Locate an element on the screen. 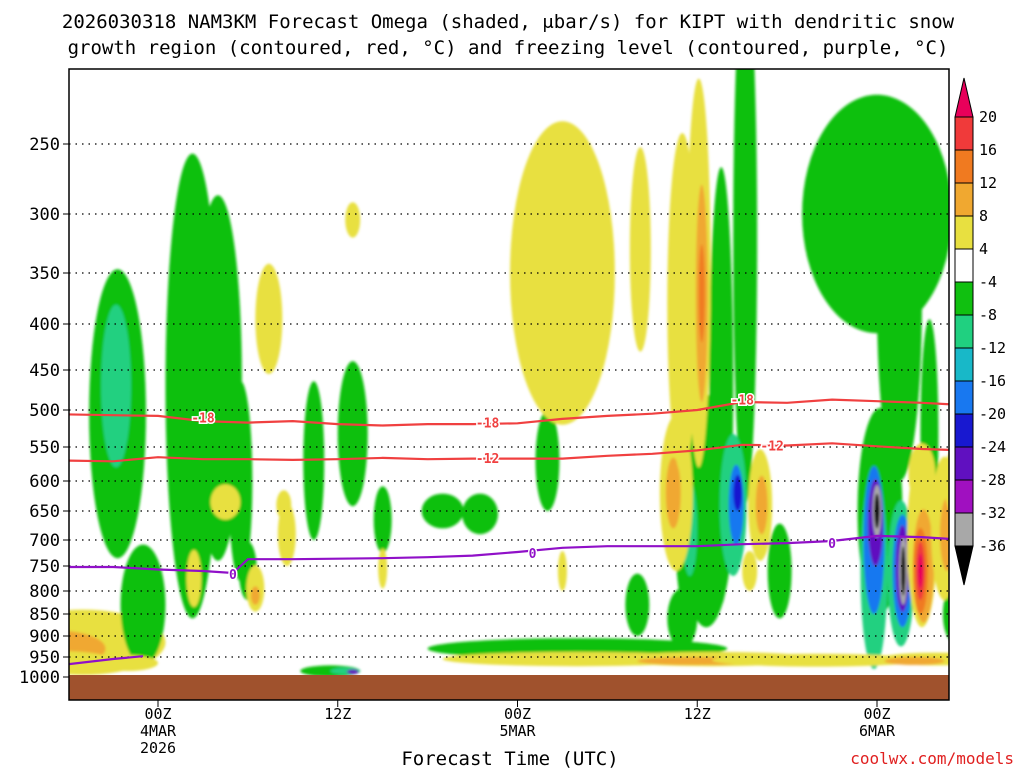  x-tick-label-3-1: 12Z is located at coordinates (697, 714).